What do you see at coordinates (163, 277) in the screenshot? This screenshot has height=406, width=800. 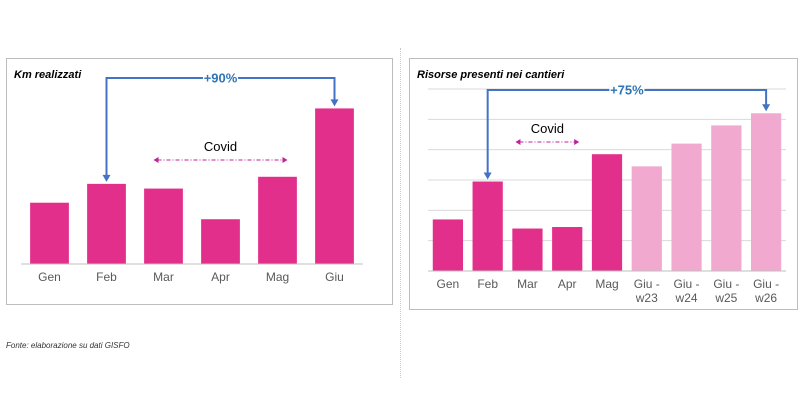 I see `left-category-label: Mar` at bounding box center [163, 277].